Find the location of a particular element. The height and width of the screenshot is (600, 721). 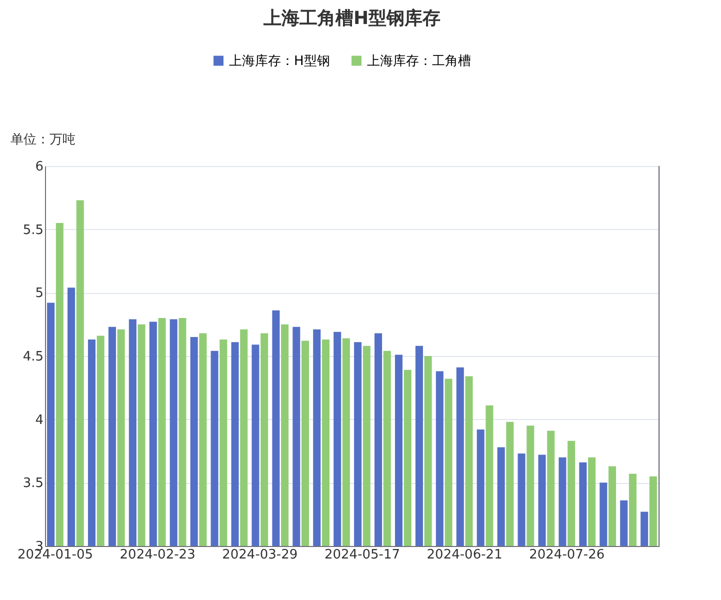

y-tick-label: 5 is located at coordinates (39, 294).